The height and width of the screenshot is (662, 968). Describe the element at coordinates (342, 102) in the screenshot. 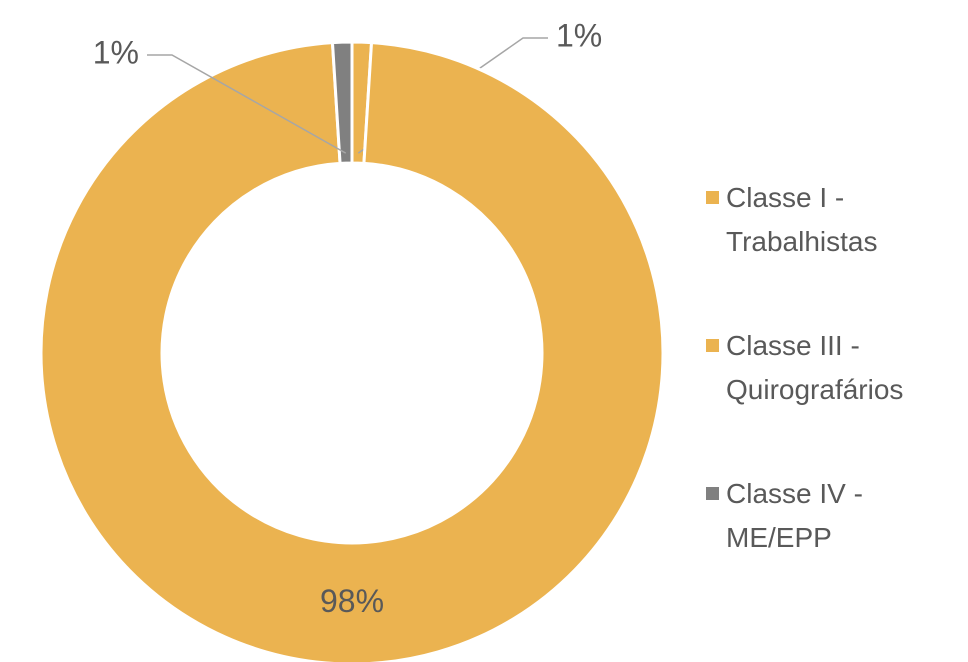

I see `slice` at that location.